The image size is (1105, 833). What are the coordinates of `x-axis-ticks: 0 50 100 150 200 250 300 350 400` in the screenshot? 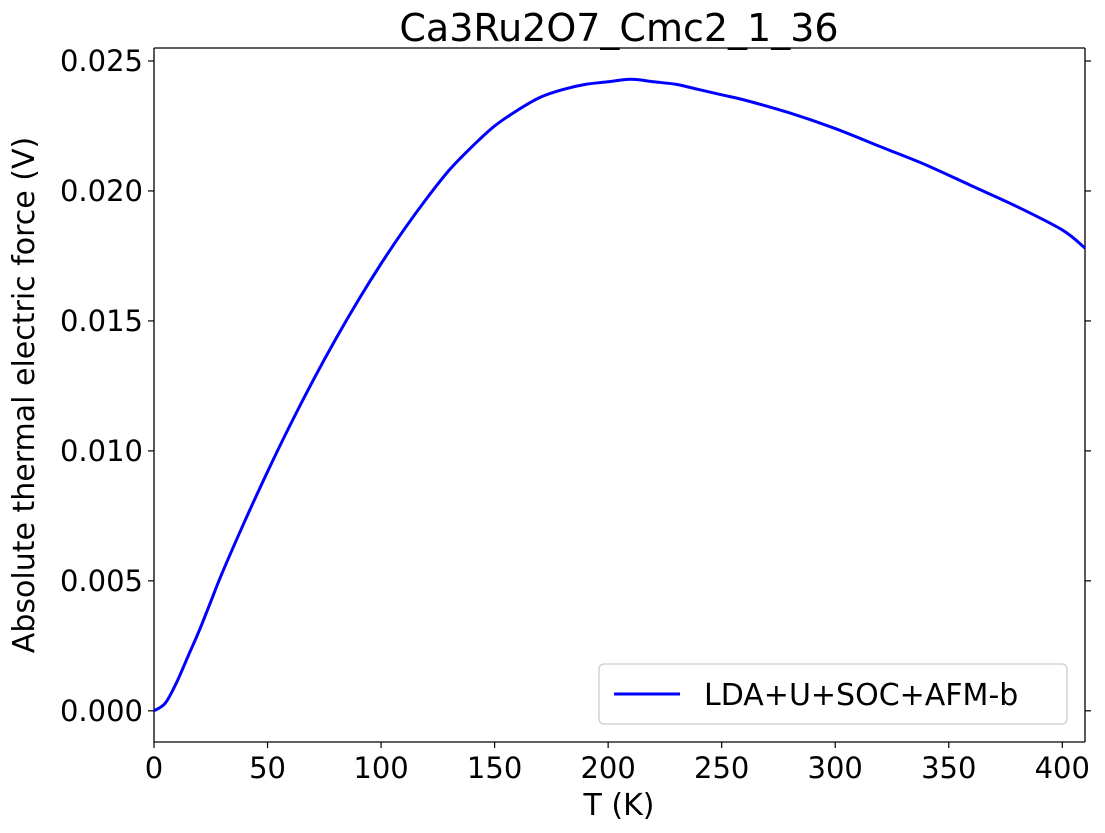 It's located at (617, 763).